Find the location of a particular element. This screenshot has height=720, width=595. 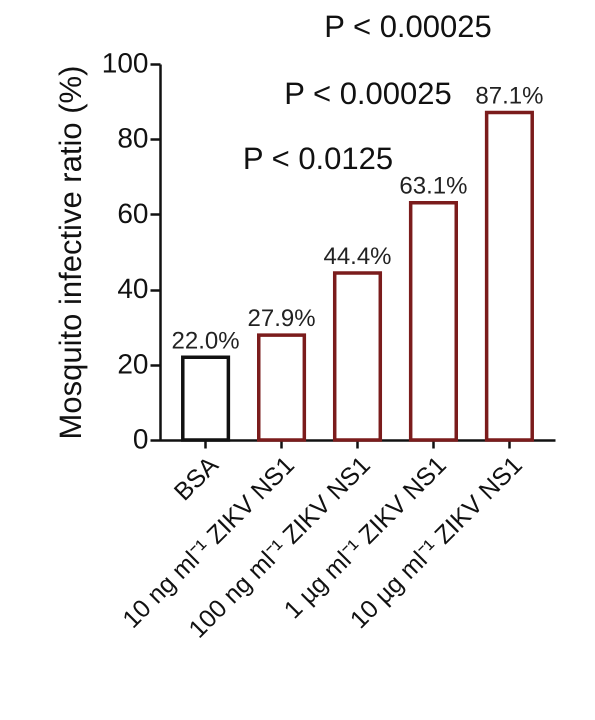

y-axis-title: Mosquito infective ratio (%) is located at coordinates (70, 253).